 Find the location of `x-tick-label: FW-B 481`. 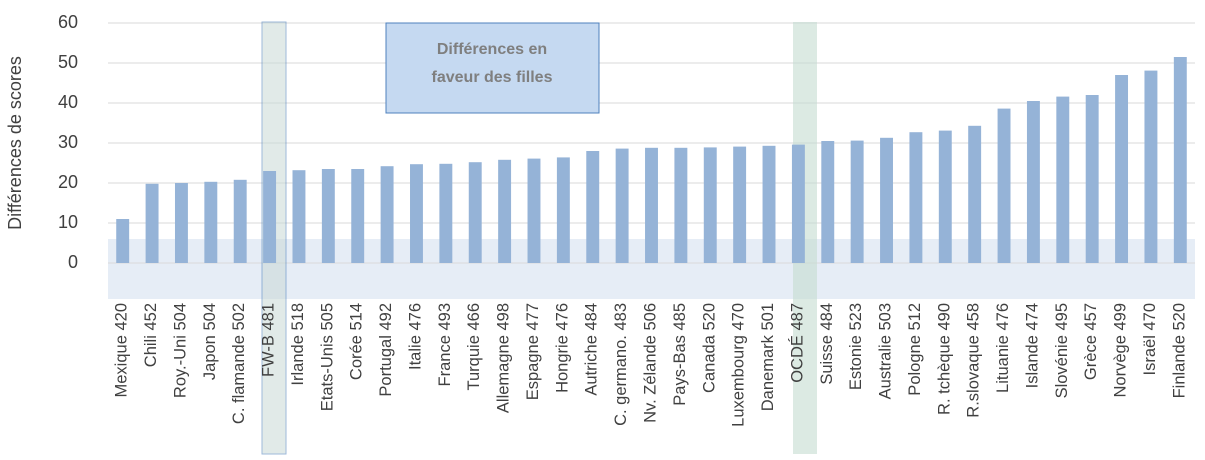

x-tick-label: FW-B 481 is located at coordinates (269, 340).